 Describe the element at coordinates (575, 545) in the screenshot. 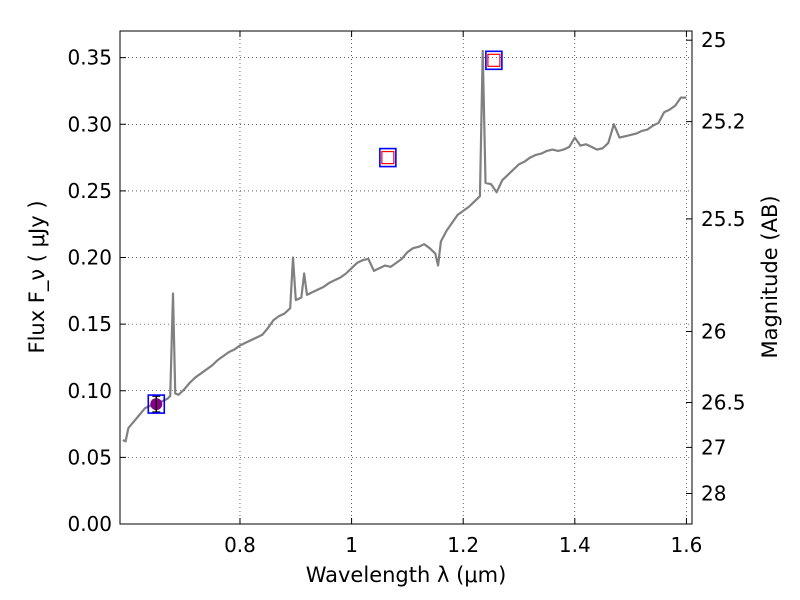

I see `x-tick-label: 1.4` at that location.